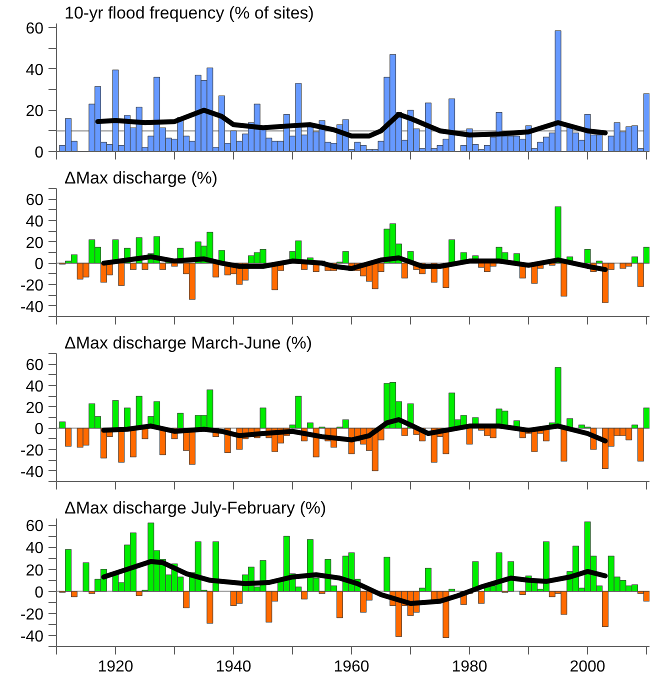 The width and height of the screenshot is (659, 694). What do you see at coordinates (195, 508) in the screenshot?
I see `chart-title: ΔMax discharge July-February (%)` at bounding box center [195, 508].